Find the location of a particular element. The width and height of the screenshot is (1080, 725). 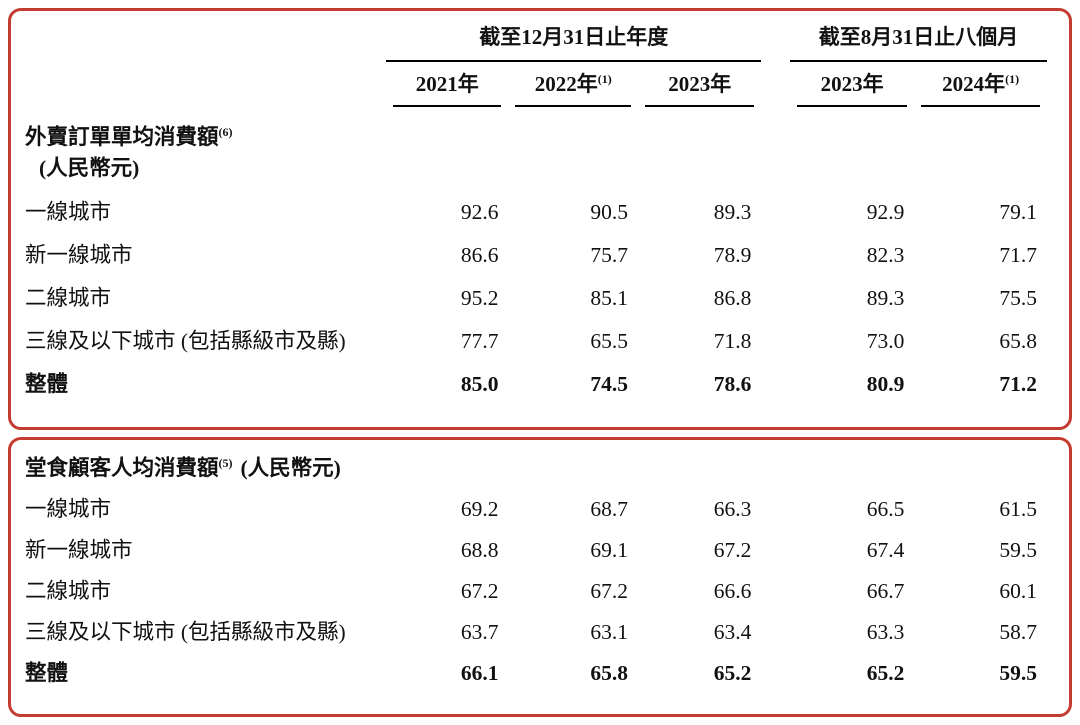

year-header-2022: 2022年(1) is located at coordinates (573, 84).